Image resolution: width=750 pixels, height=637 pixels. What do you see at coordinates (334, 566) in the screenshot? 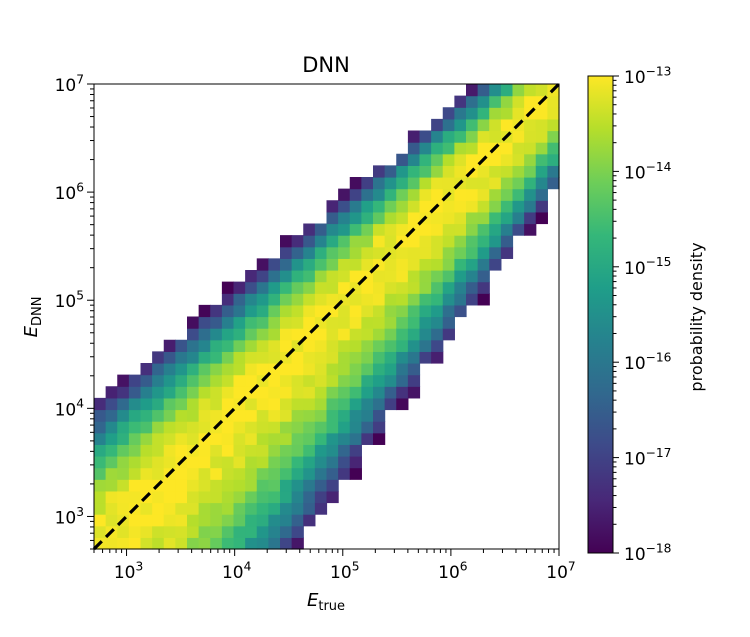
I see `x-axis-ticks: 103 104 105 106 107` at bounding box center [334, 566].